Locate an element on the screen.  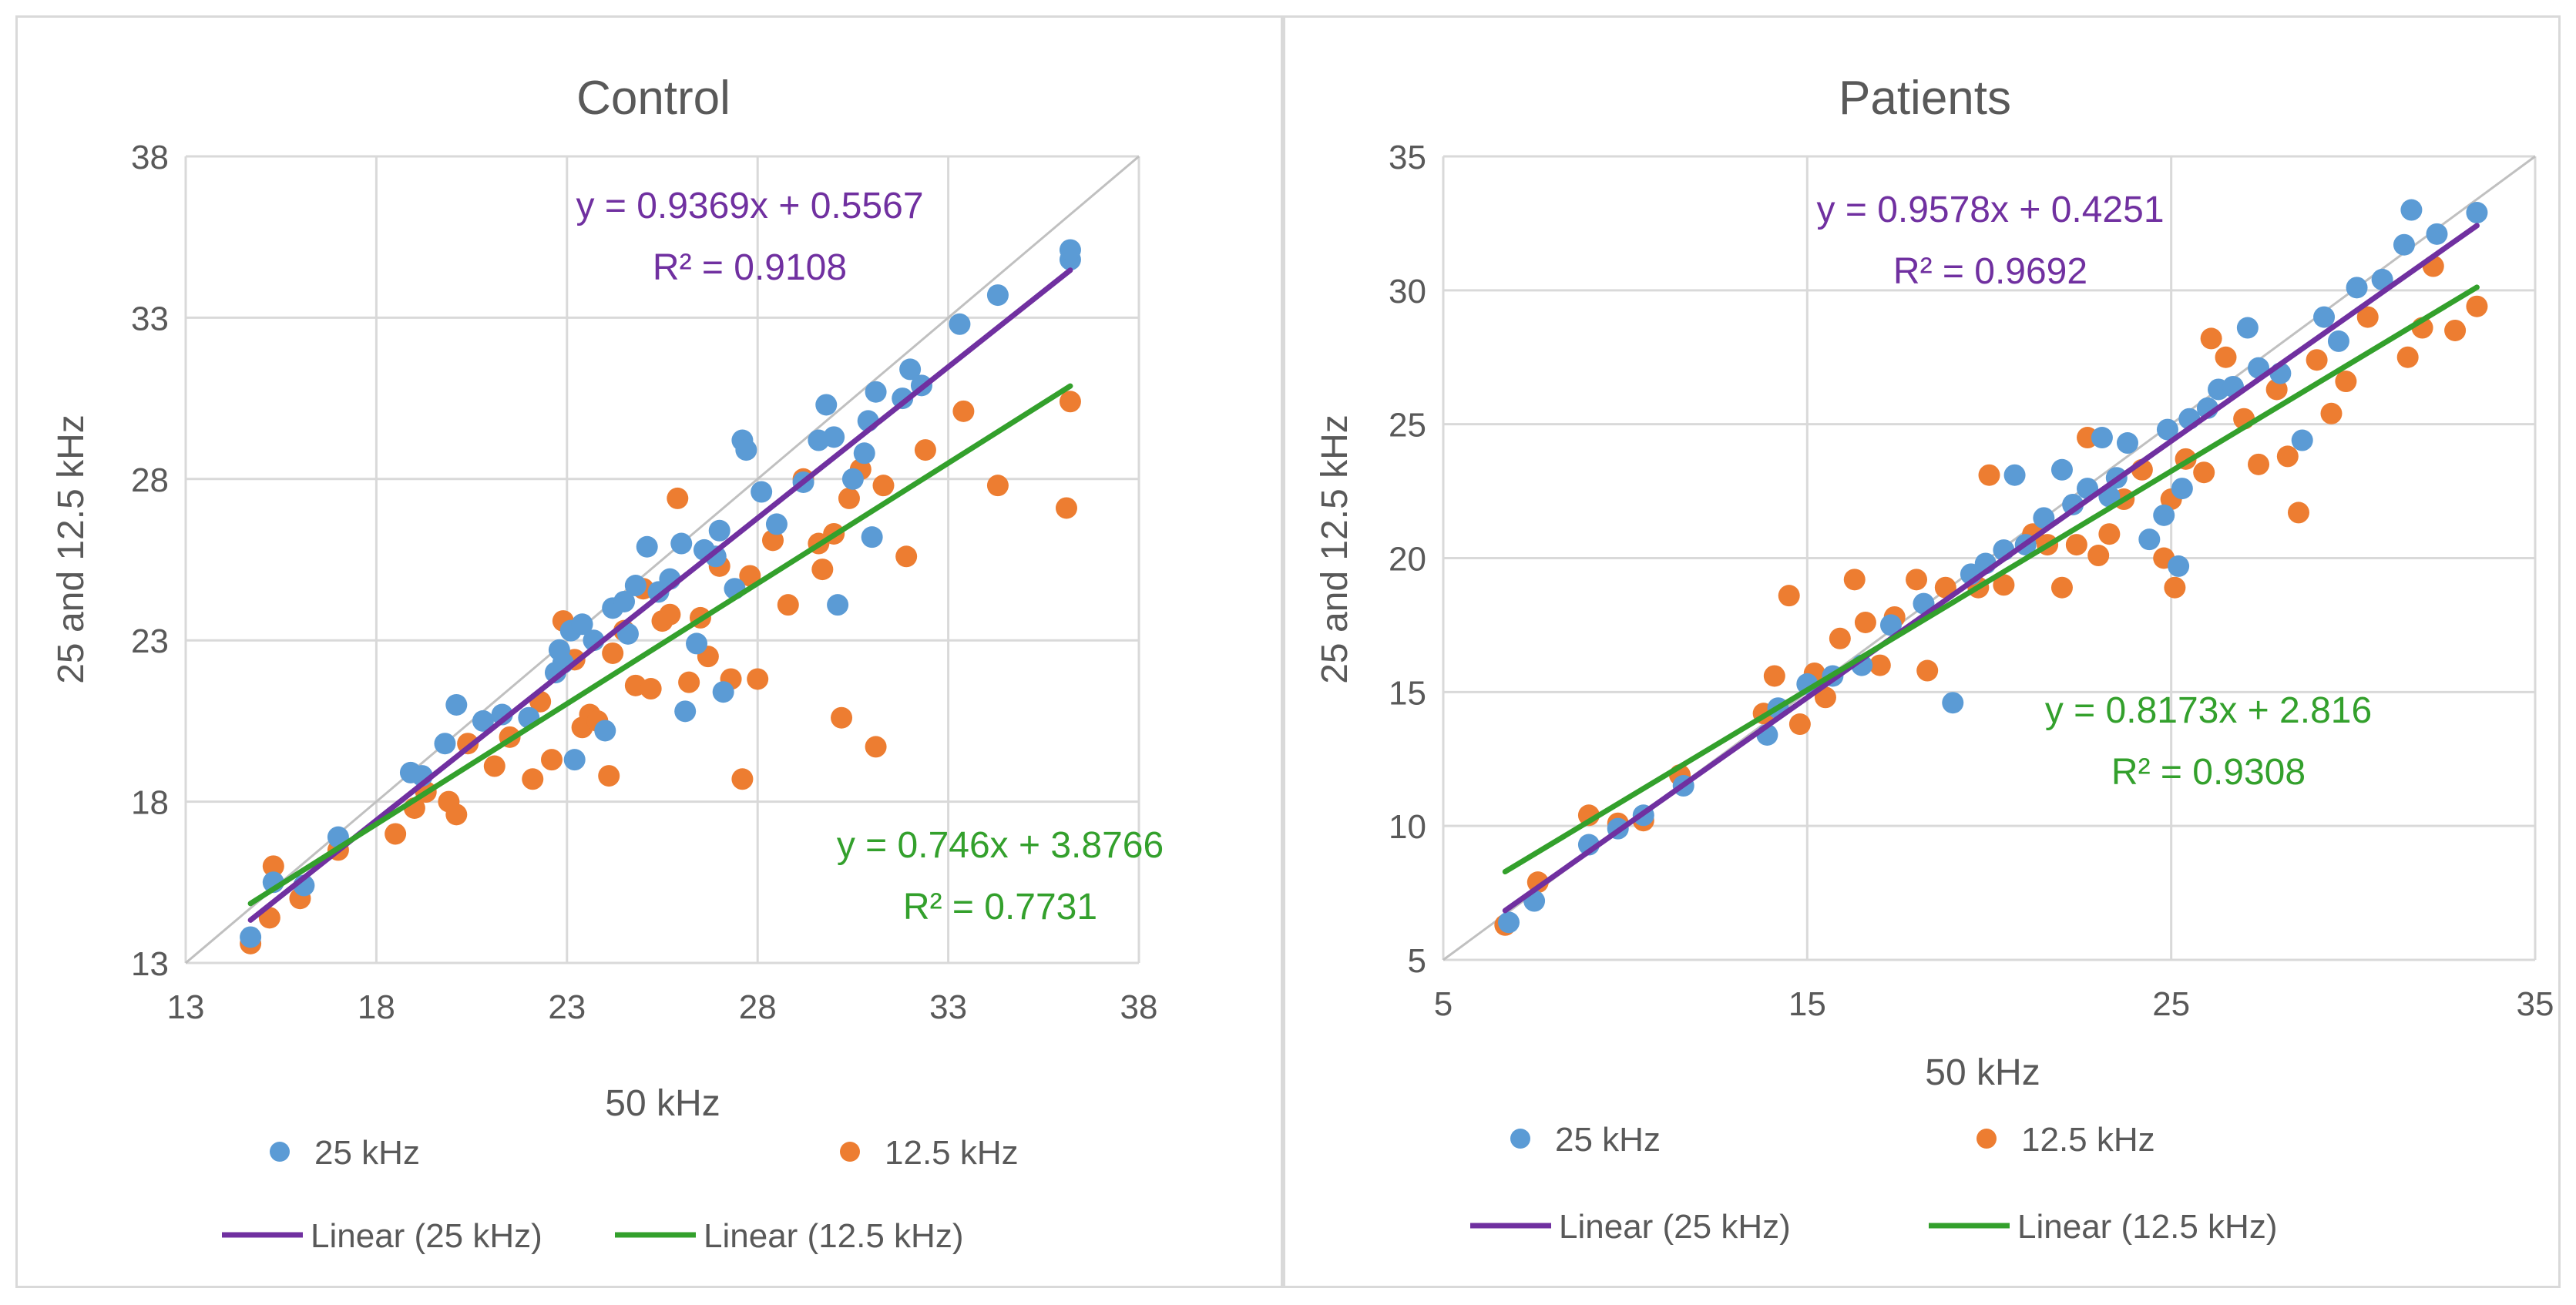
chart-title: Patients is located at coordinates (1925, 98).